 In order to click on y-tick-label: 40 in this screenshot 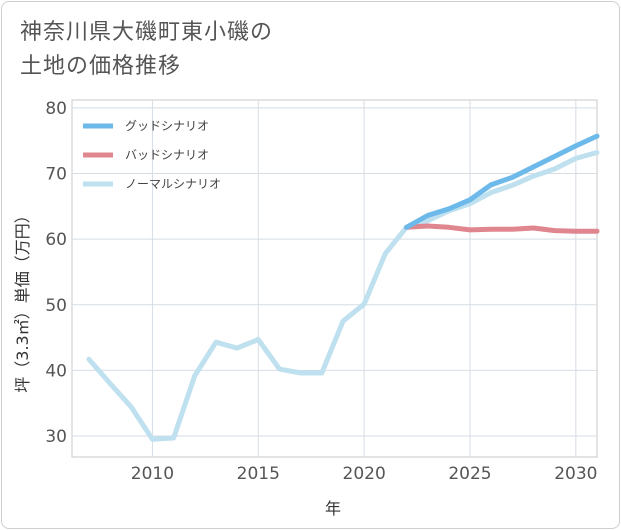, I will do `click(56, 371)`.